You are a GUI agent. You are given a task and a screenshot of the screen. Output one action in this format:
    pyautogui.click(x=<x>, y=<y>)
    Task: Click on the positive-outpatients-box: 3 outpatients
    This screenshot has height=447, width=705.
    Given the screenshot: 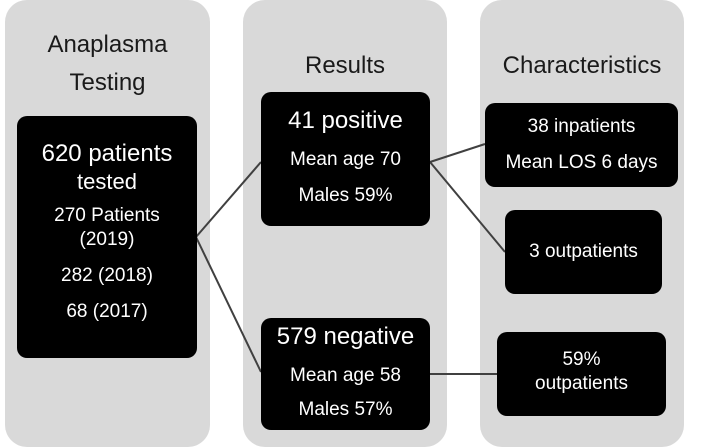 What is the action you would take?
    pyautogui.click(x=583, y=252)
    